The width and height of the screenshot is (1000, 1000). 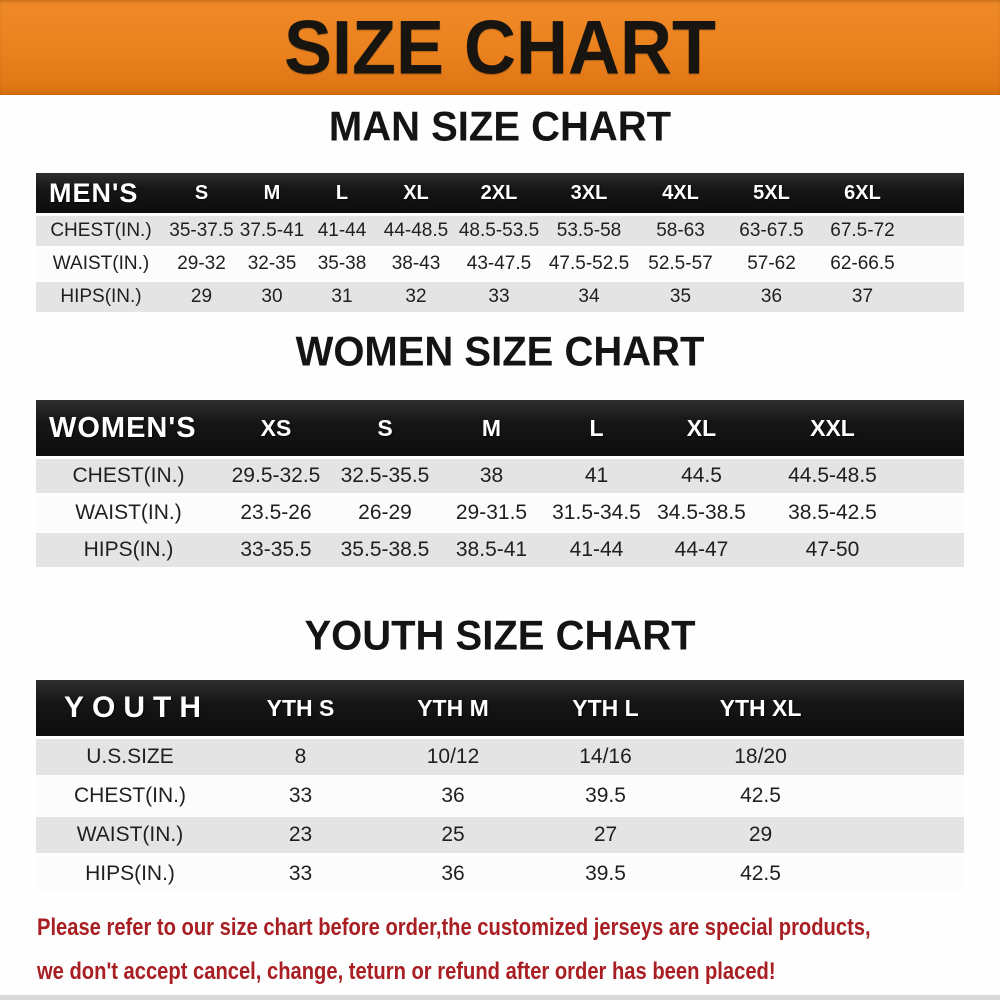 What do you see at coordinates (680, 297) in the screenshot?
I see `size-value: 35` at bounding box center [680, 297].